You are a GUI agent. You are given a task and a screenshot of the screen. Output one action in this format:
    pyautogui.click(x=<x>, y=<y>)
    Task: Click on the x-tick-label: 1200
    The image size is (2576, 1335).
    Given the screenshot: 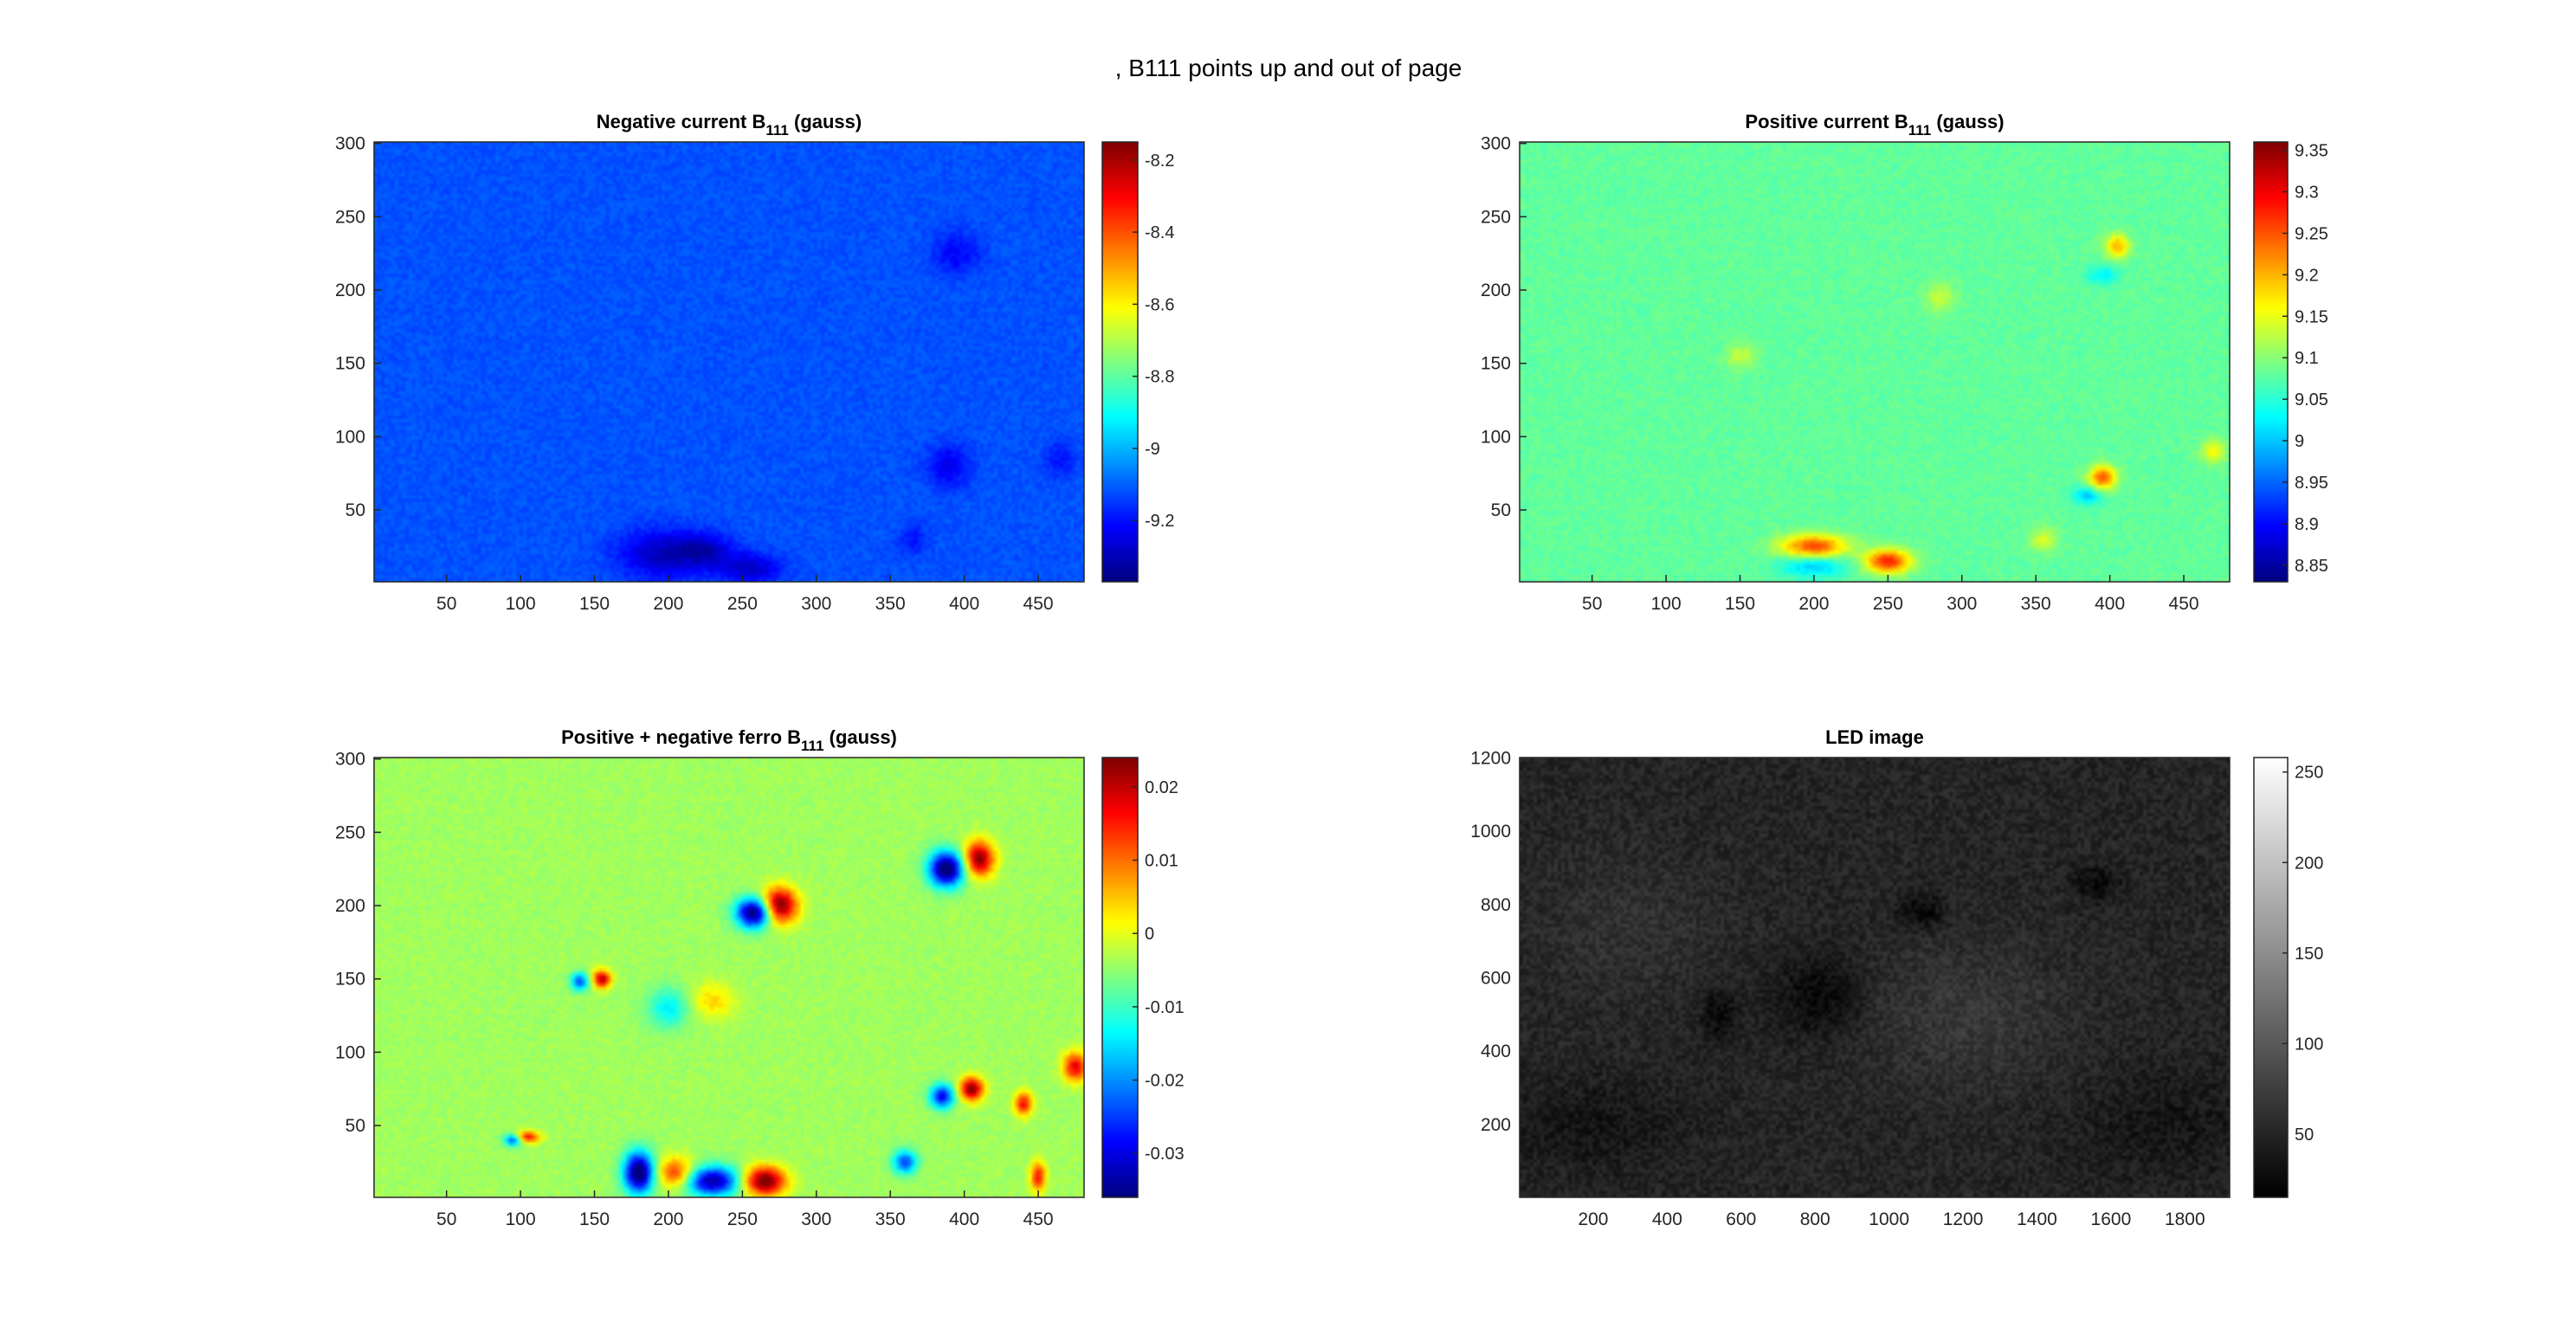 What is the action you would take?
    pyautogui.click(x=1963, y=1219)
    